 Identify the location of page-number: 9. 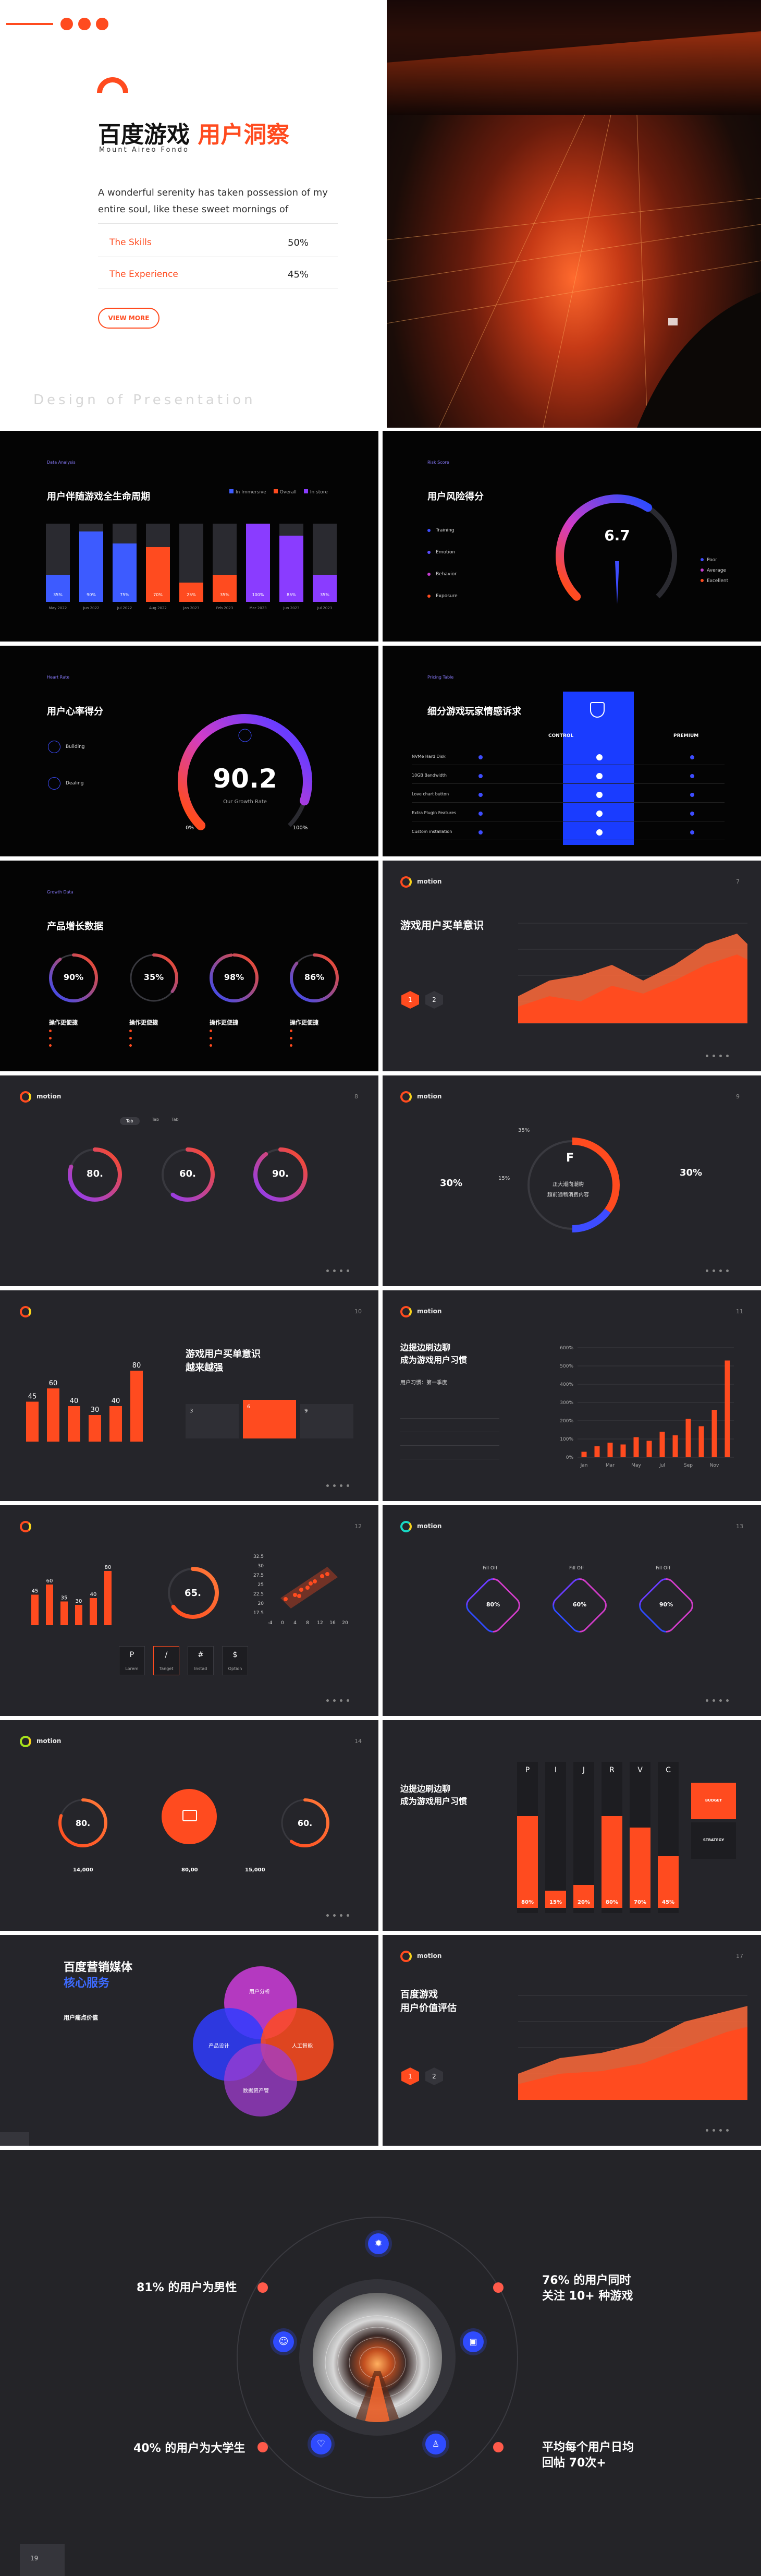
(738, 1096).